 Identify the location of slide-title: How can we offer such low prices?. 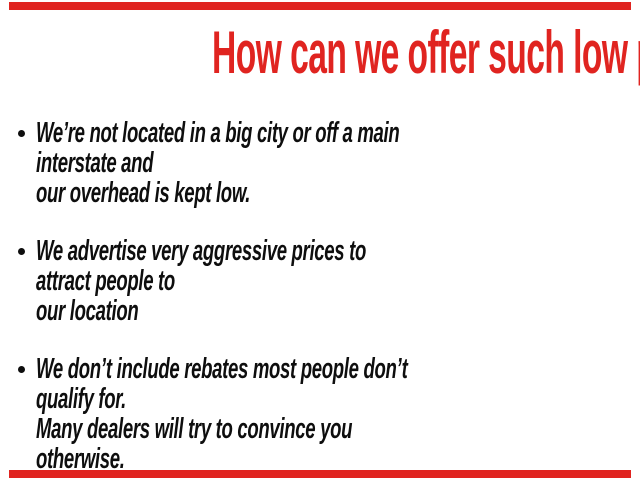
(426, 52).